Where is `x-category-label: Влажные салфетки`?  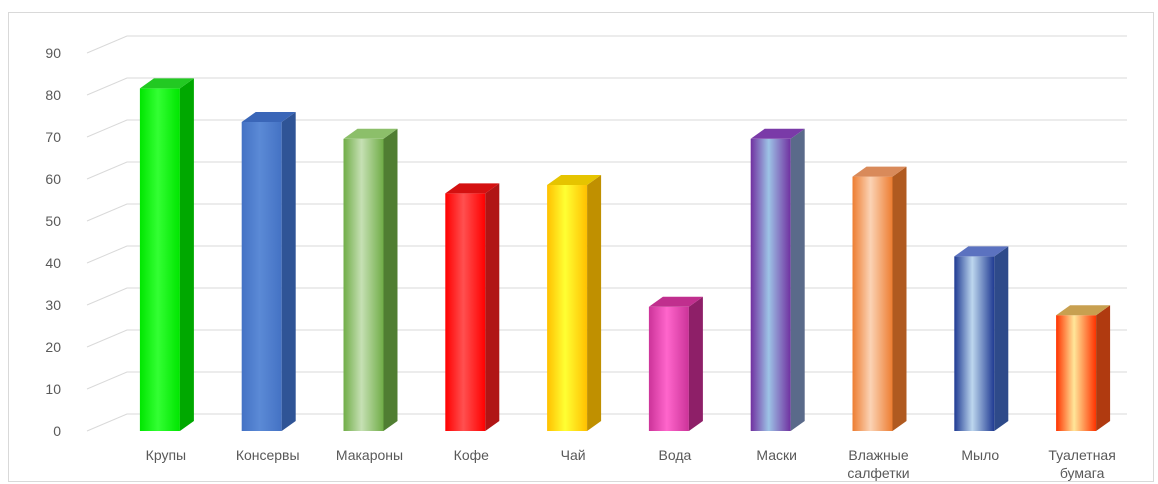
x-category-label: Влажные салфетки is located at coordinates (878, 464).